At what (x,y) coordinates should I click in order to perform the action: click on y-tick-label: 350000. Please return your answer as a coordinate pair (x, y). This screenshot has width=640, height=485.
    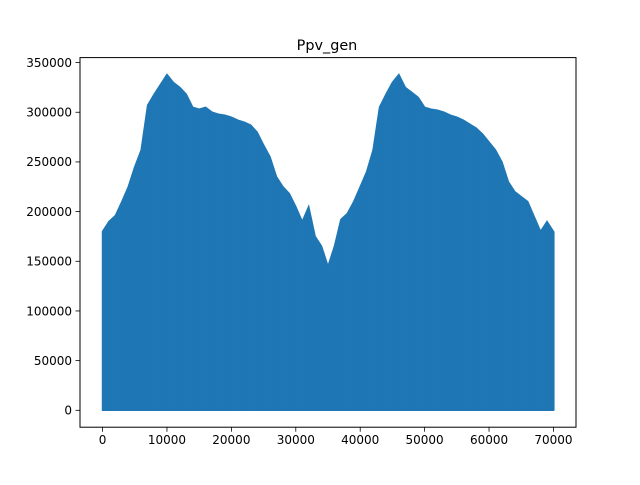
    Looking at the image, I should click on (49, 63).